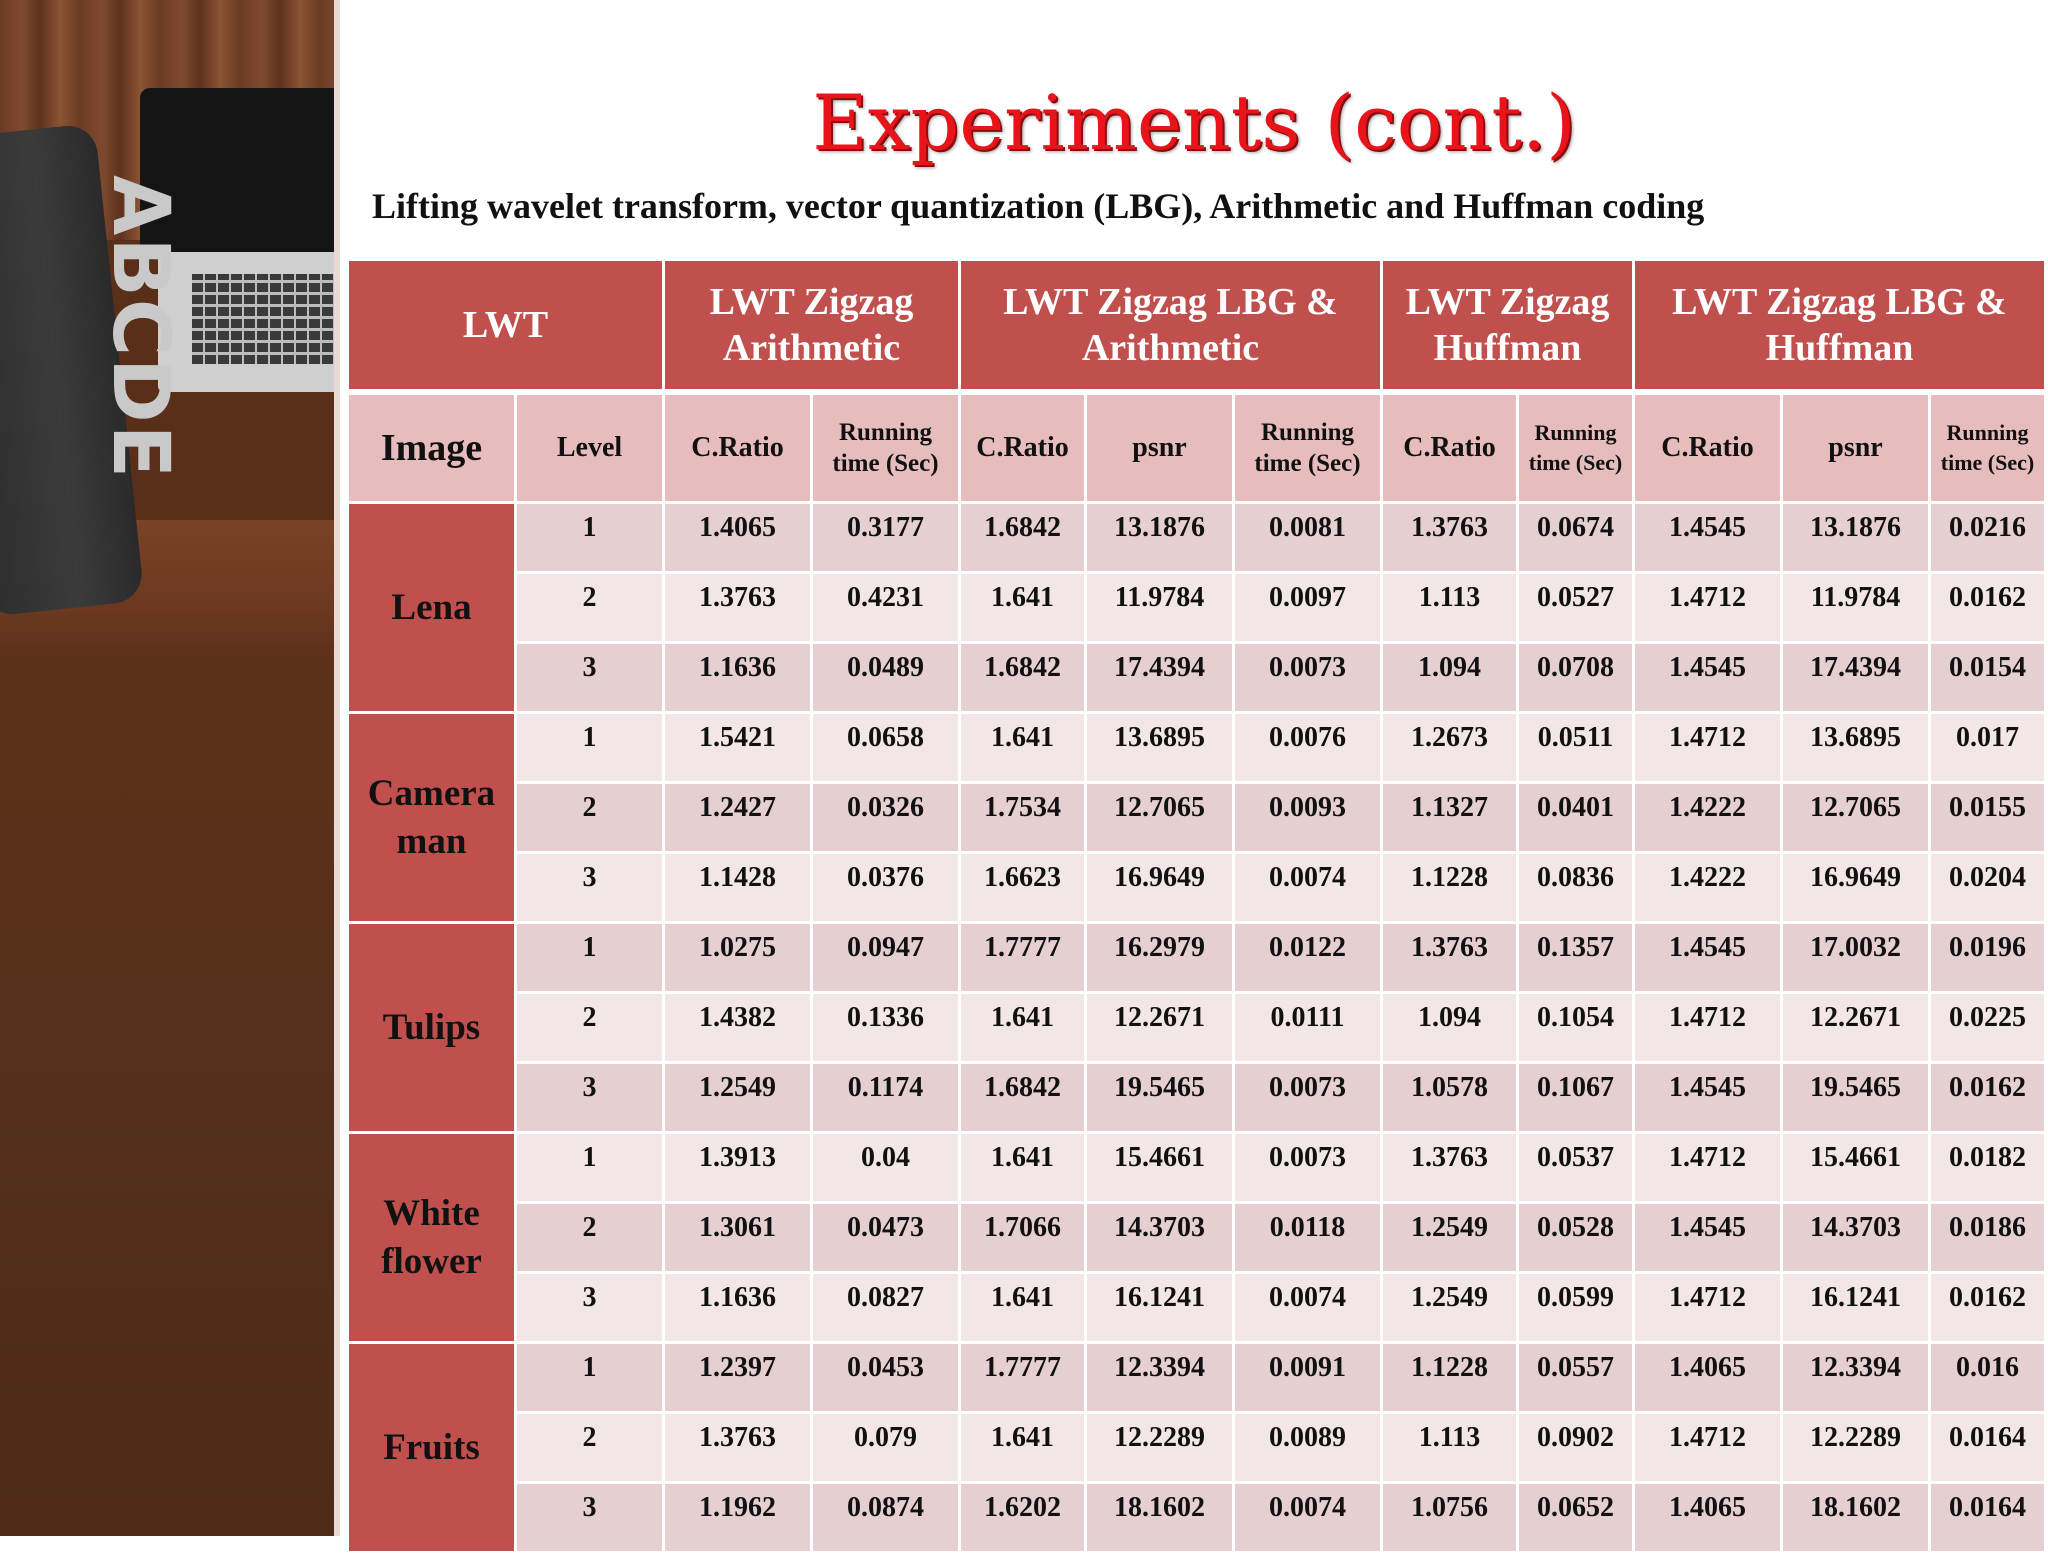  I want to click on psnr-cell: 13.1876, so click(1855, 537).